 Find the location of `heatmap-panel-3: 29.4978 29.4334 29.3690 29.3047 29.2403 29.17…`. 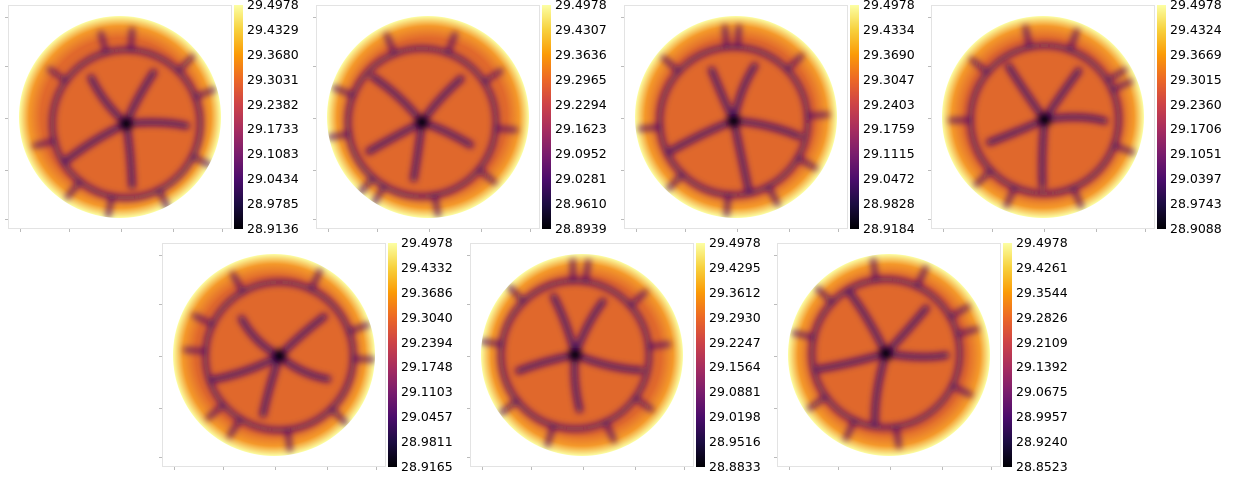

heatmap-panel-3: 29.4978 29.4334 29.3690 29.3047 29.2403 29.17… is located at coordinates (767, 118).